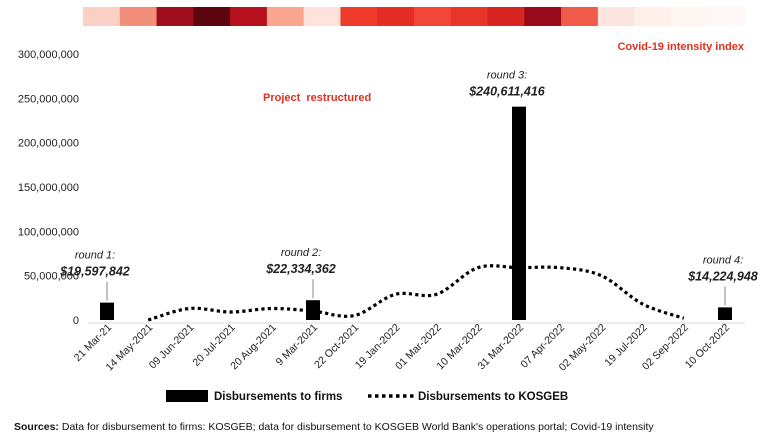 The width and height of the screenshot is (780, 439). Describe the element at coordinates (317, 98) in the screenshot. I see `project-restructured-note: Project restructured` at that location.